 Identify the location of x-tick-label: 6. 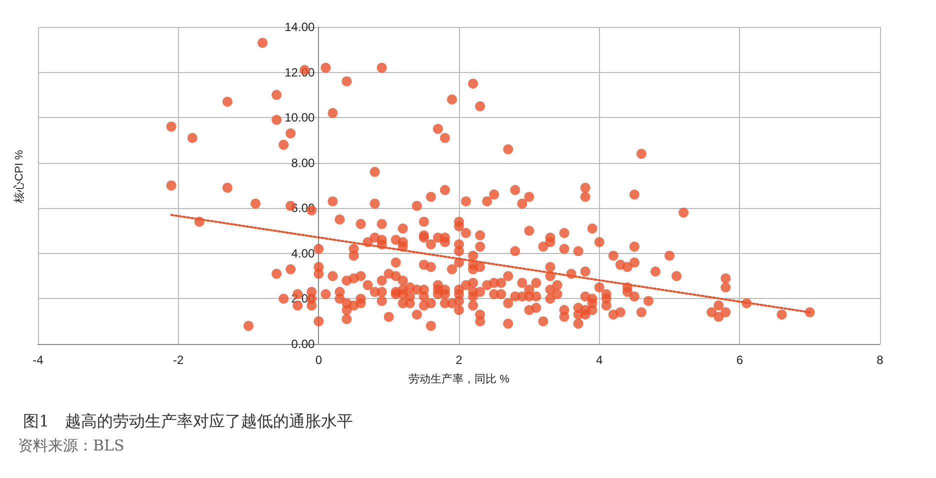
(740, 360).